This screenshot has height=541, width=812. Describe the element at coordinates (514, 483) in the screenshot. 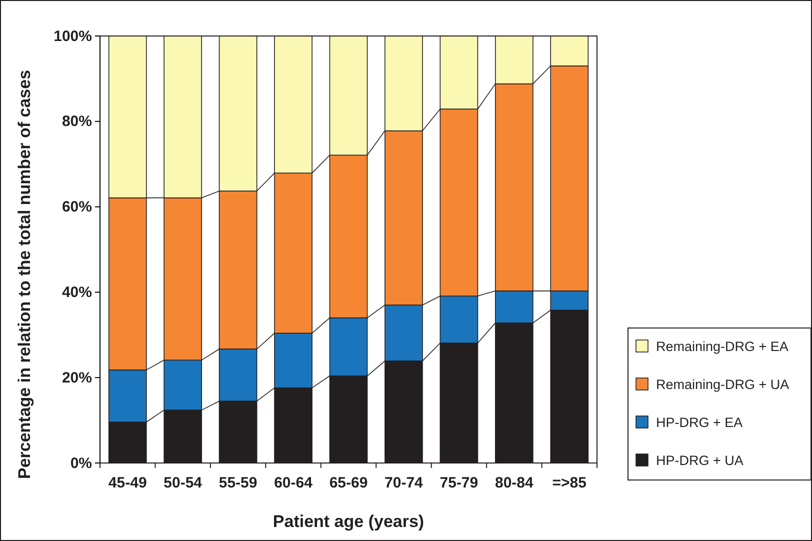

I see `x-tick-label: 80-84` at that location.